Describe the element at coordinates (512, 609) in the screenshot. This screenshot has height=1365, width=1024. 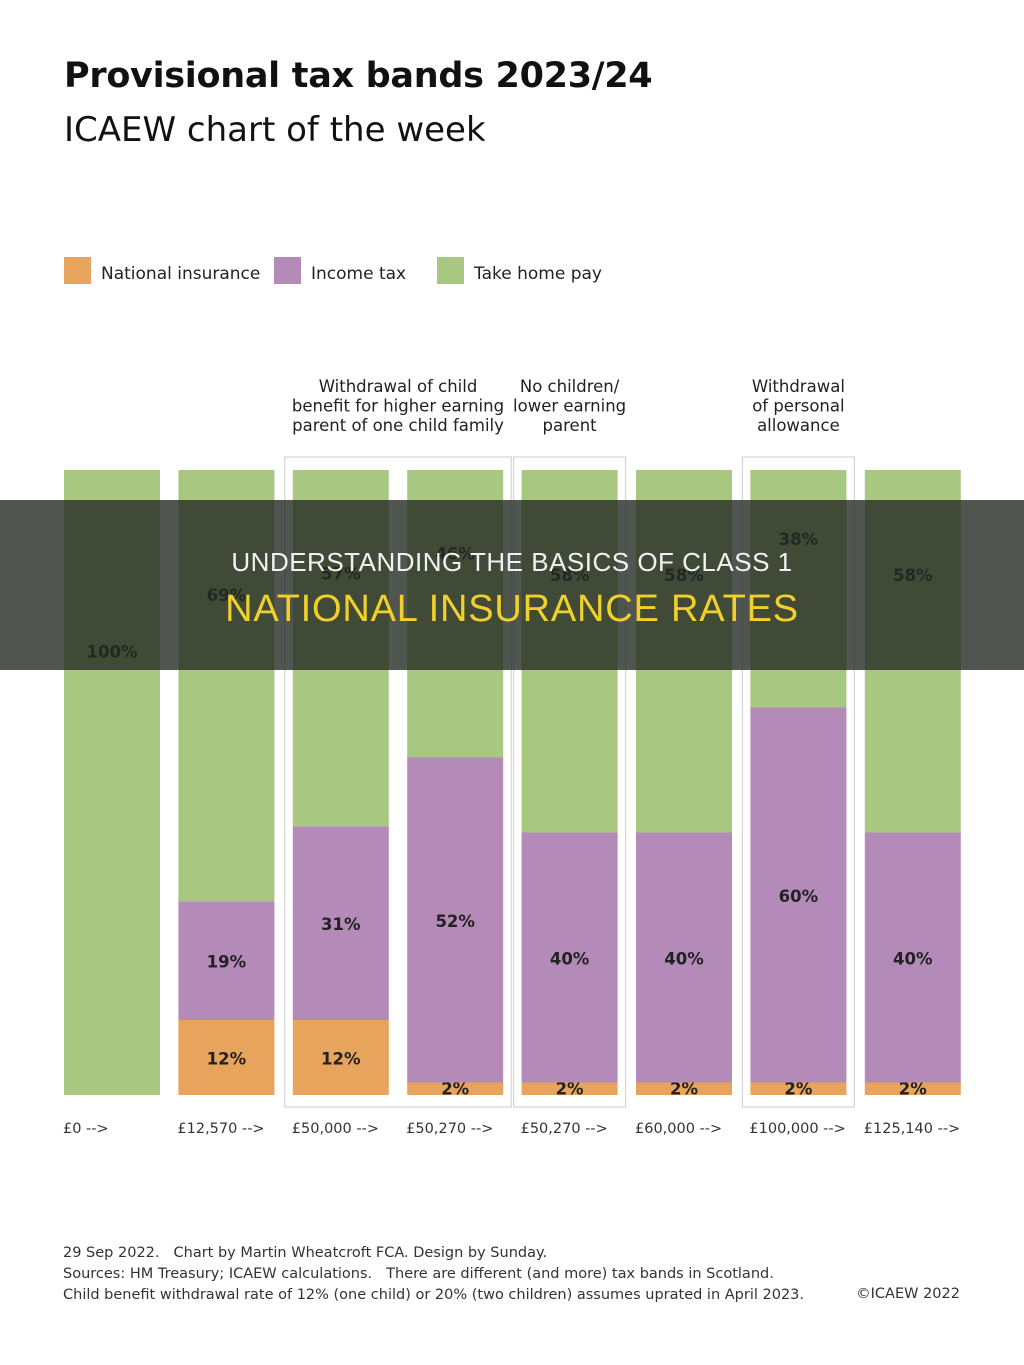
I see `banner-line-2: NATIONAL INSURANCE RATES` at that location.